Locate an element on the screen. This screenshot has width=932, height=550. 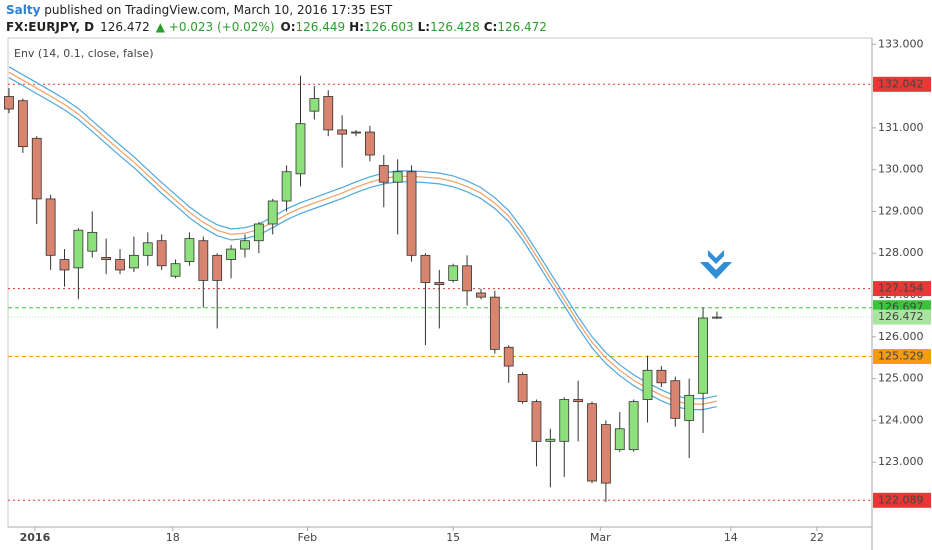
c-value: 126.472 is located at coordinates (522, 27).